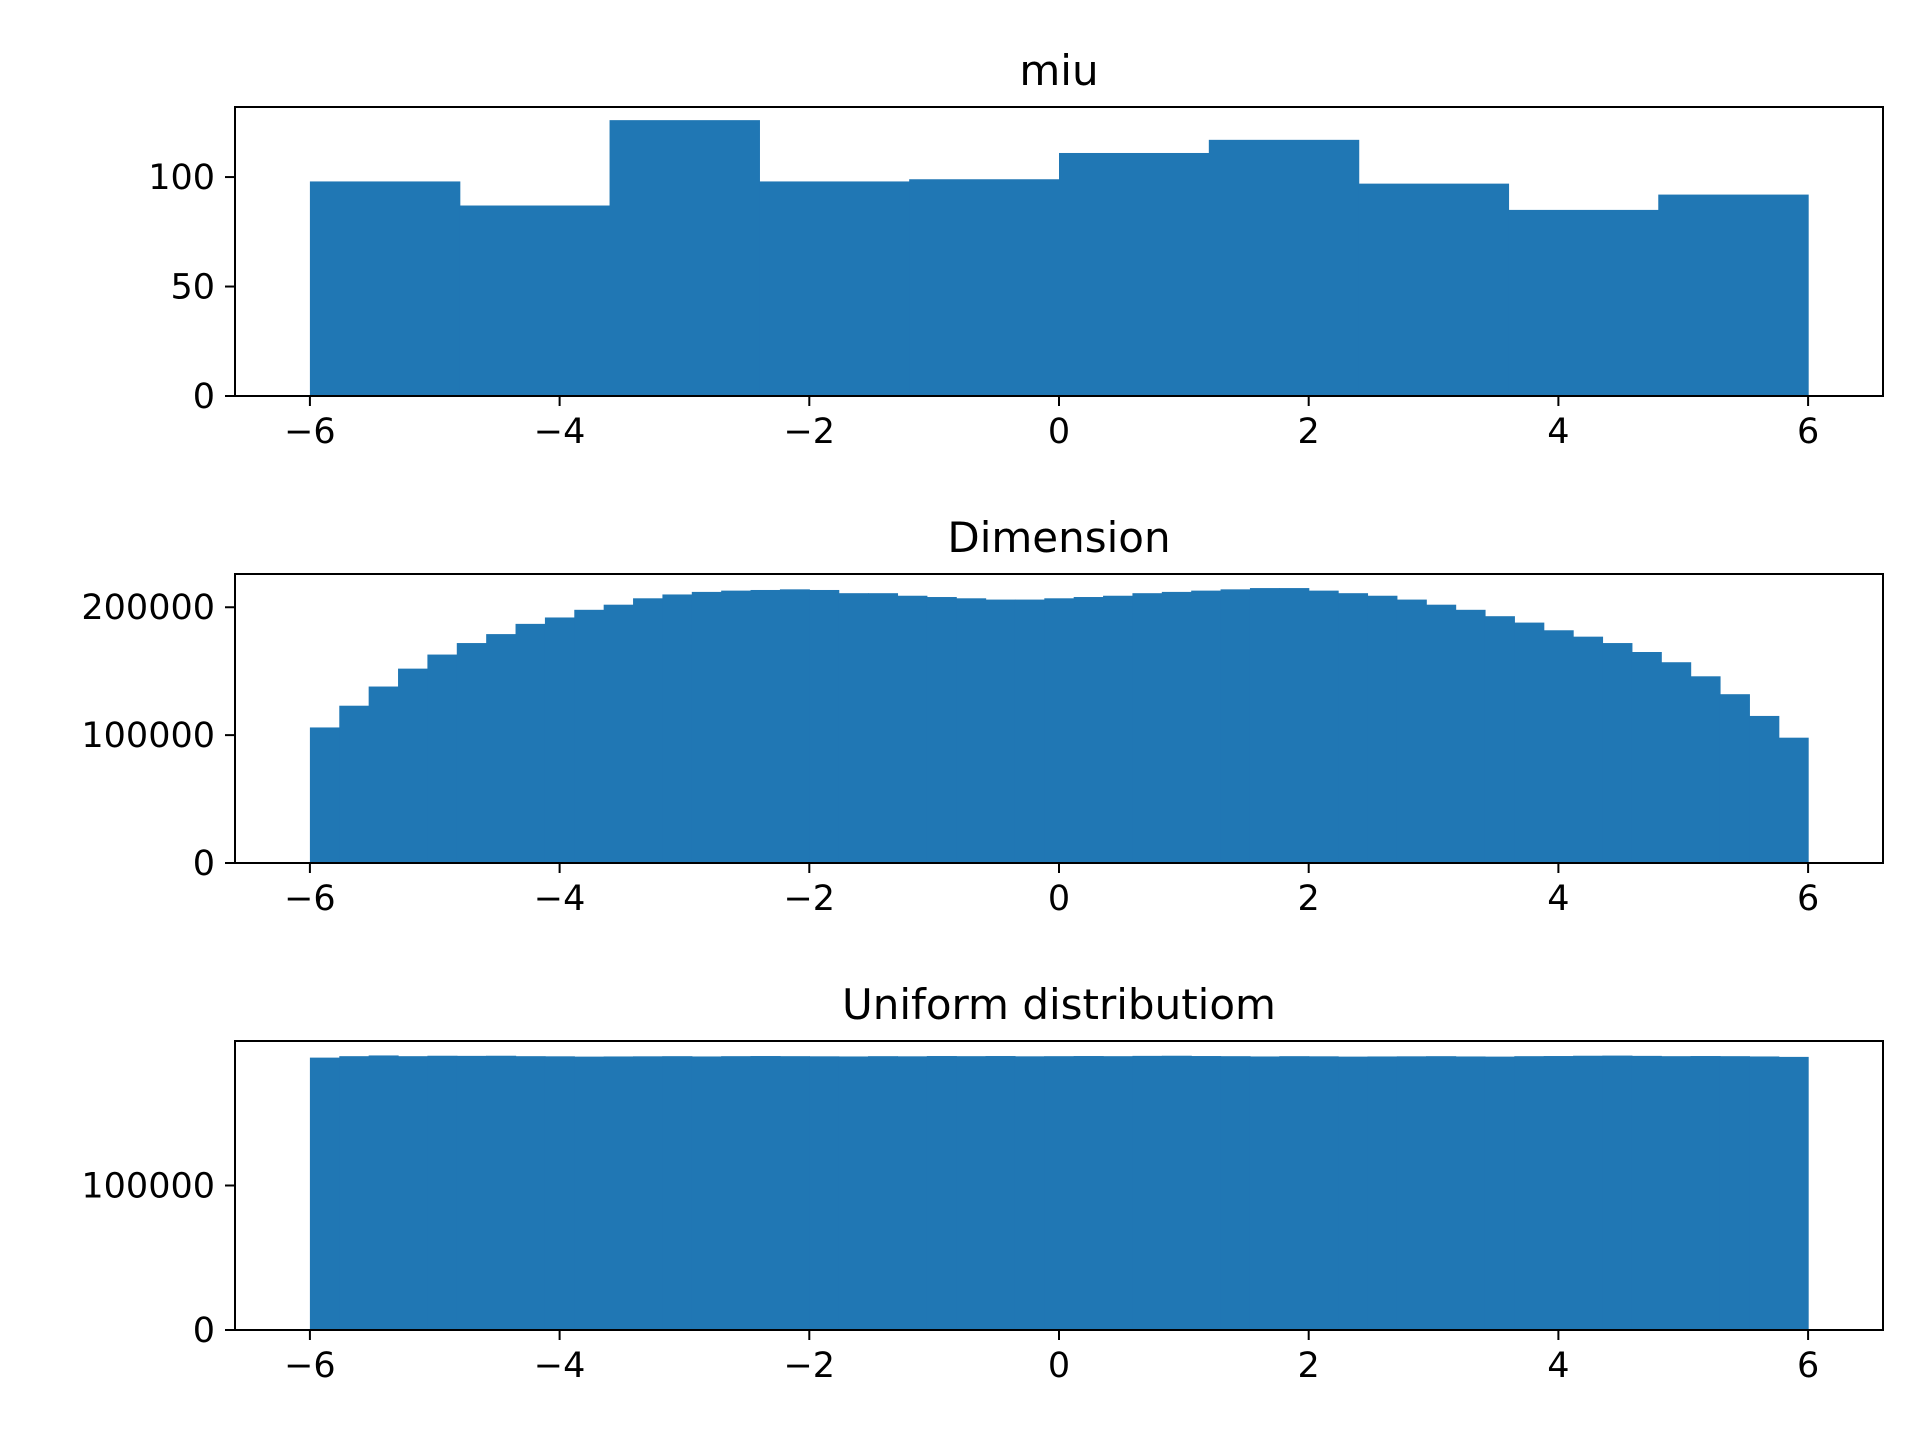 This screenshot has height=1440, width=1920. Describe the element at coordinates (181, 178) in the screenshot. I see `y-tick-label: 100` at that location.